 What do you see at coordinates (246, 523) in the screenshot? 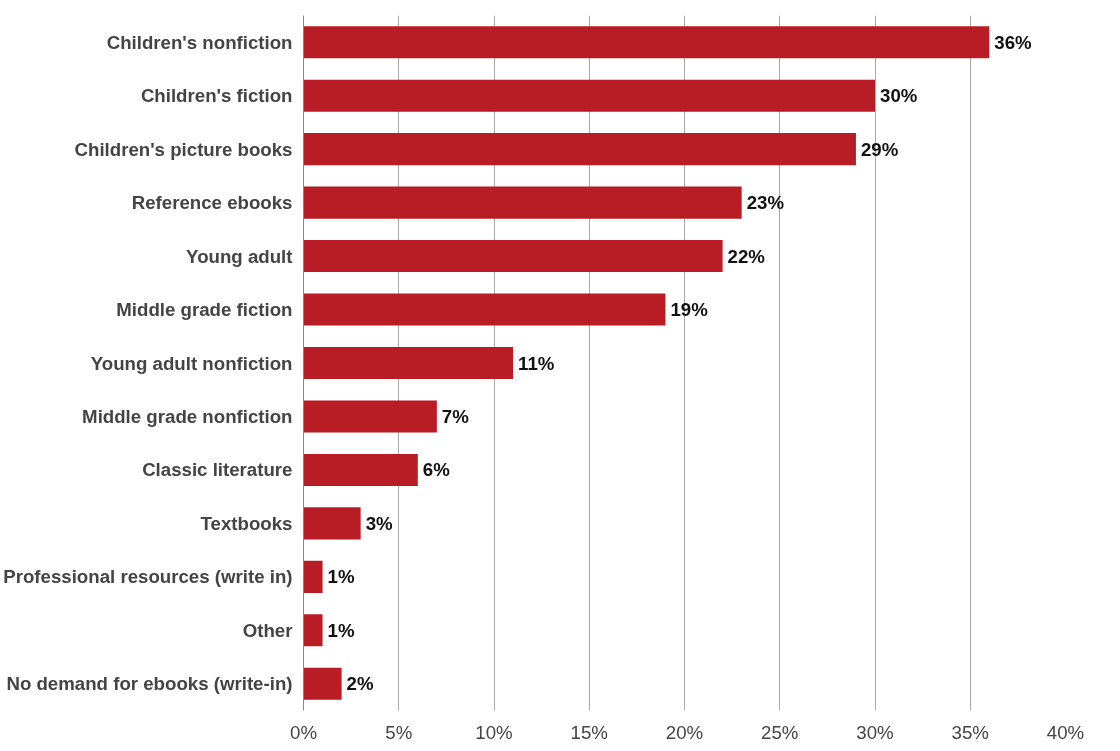
I see `y-tick-label: Textbooks` at bounding box center [246, 523].